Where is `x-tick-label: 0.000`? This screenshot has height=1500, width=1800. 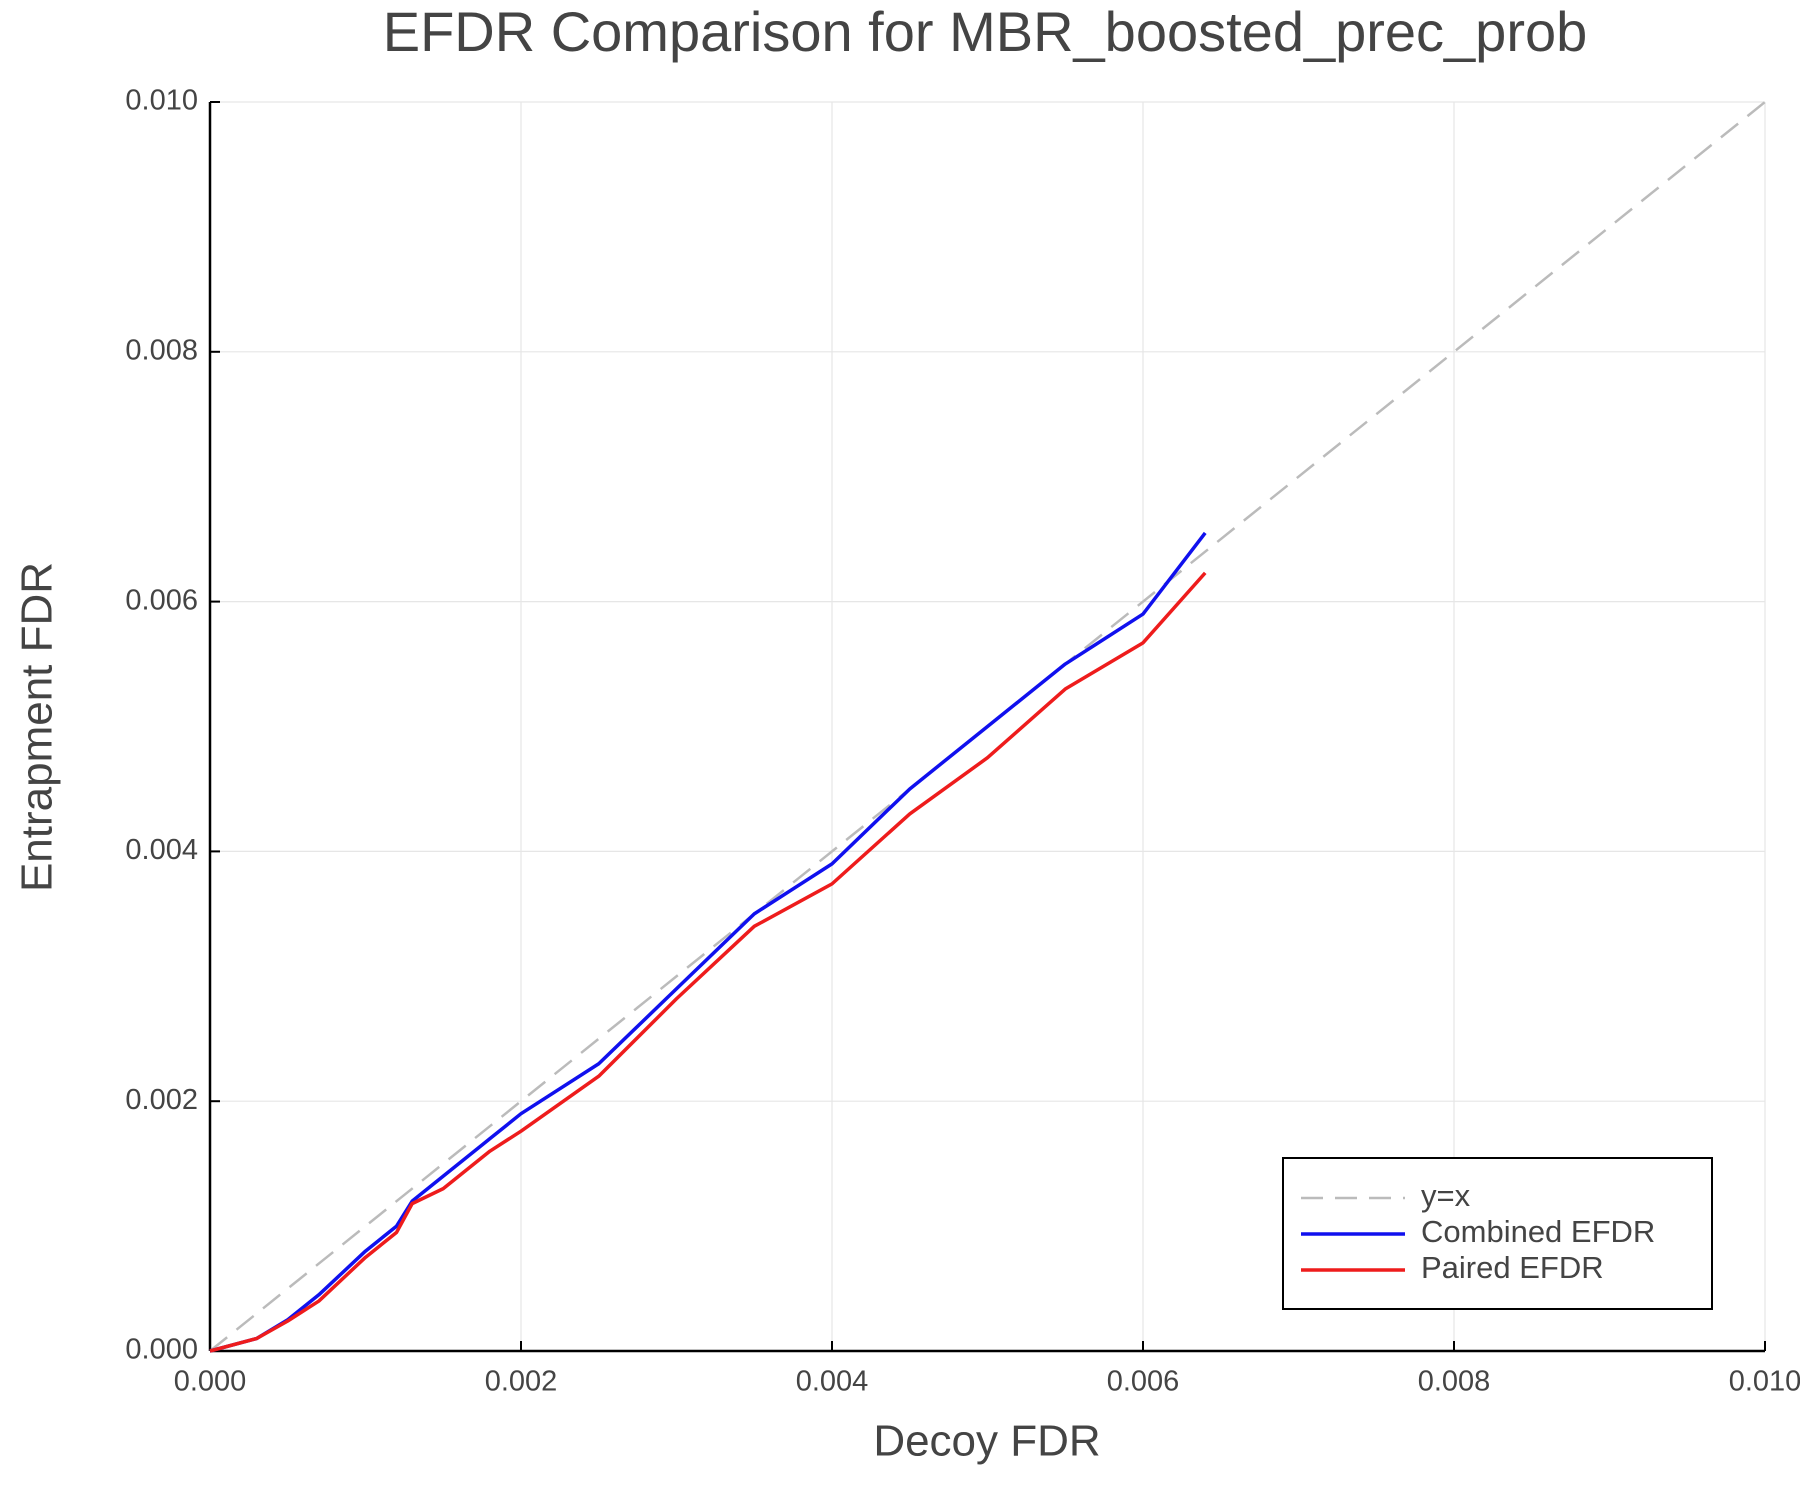
x-tick-label: 0.000 is located at coordinates (210, 1382).